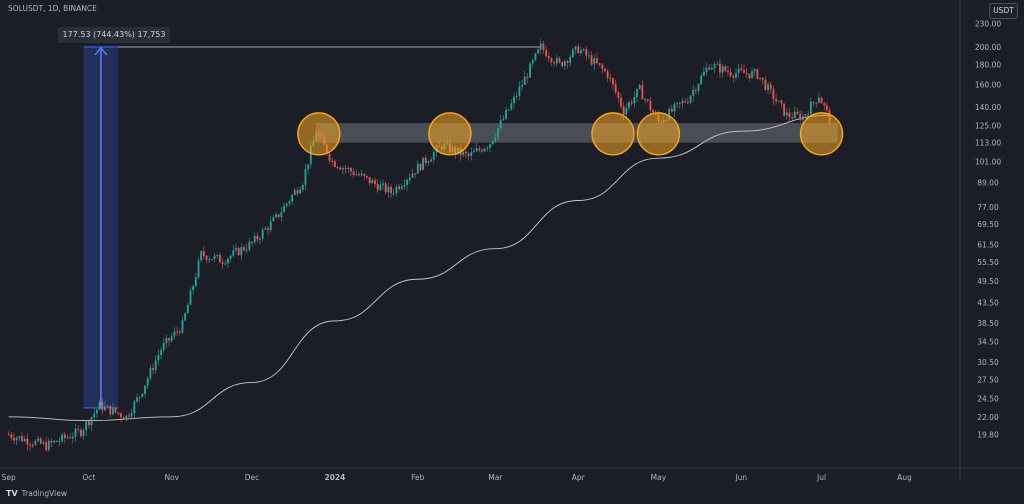  What do you see at coordinates (988, 107) in the screenshot?
I see `y-tick-label: 140.00` at bounding box center [988, 107].